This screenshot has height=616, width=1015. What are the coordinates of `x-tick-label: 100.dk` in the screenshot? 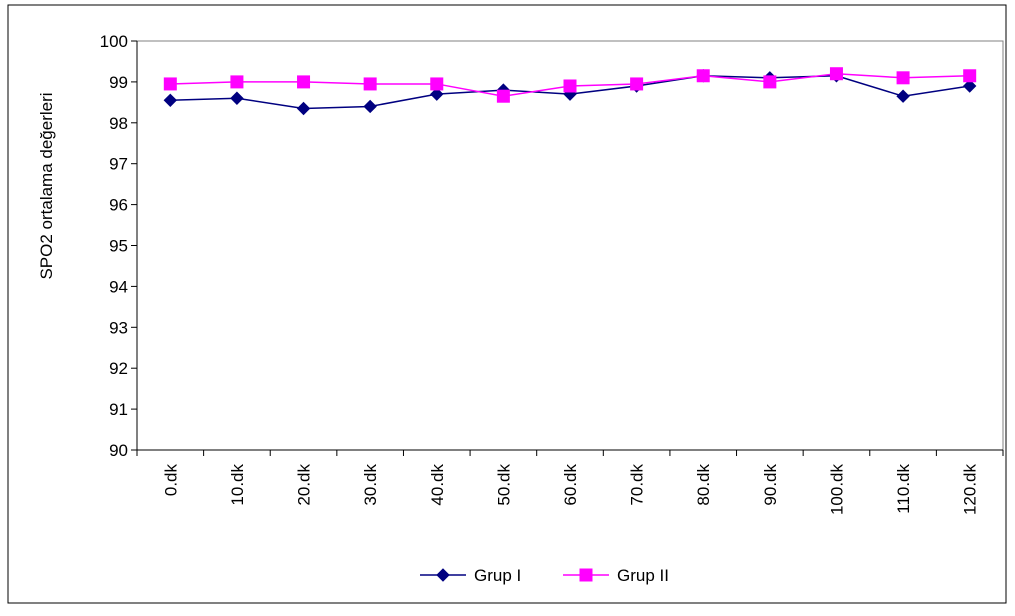 It's located at (836, 490).